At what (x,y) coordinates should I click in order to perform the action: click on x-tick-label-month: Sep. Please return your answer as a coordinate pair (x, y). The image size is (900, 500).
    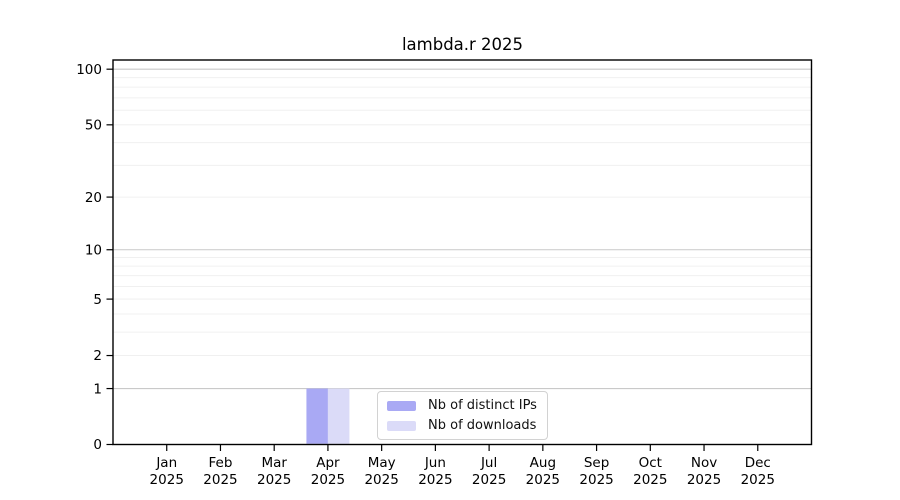
    Looking at the image, I should click on (596, 463).